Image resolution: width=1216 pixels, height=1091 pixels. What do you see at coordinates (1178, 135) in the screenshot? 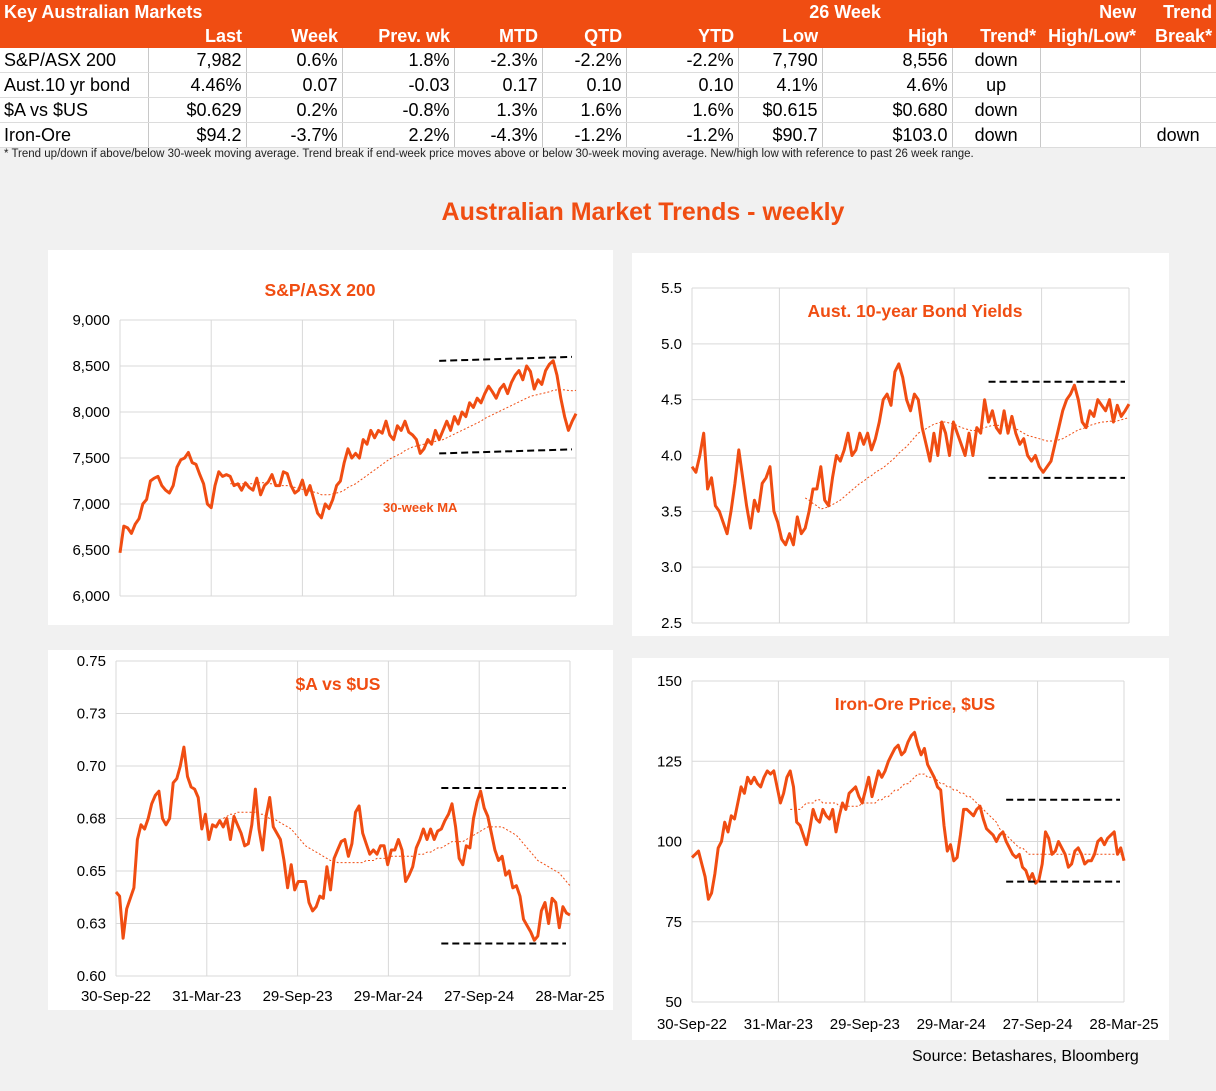
I see `table-cell-brk: down` at bounding box center [1178, 135].